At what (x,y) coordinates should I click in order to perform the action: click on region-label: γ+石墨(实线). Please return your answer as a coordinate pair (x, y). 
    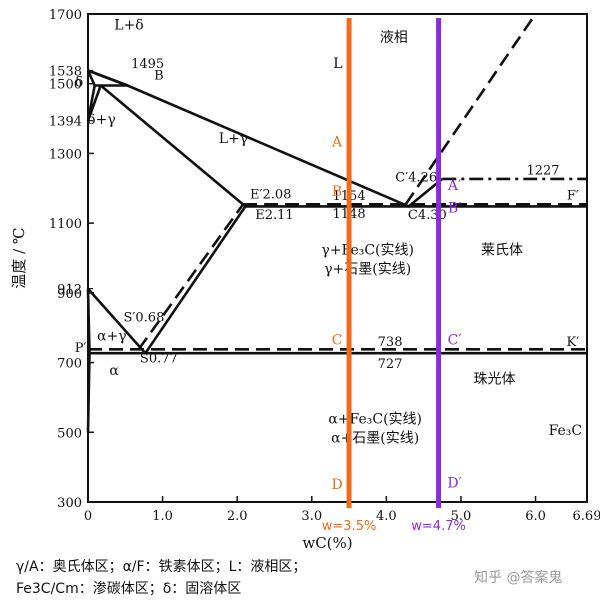
    Looking at the image, I should click on (367, 270).